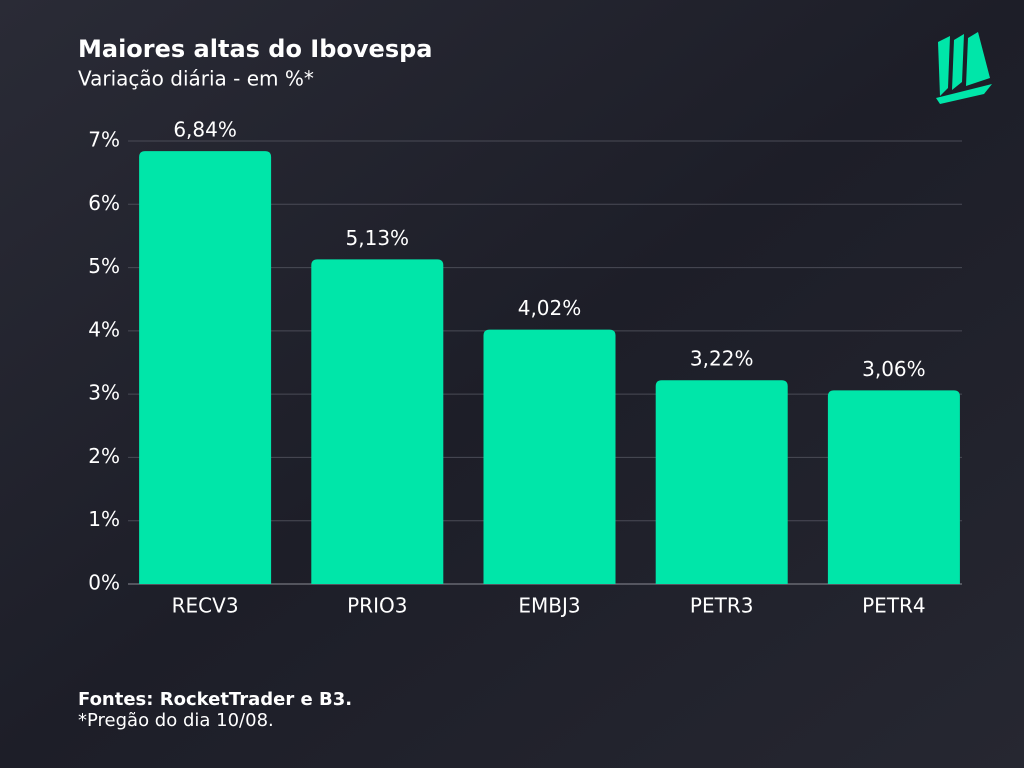  What do you see at coordinates (377, 606) in the screenshot?
I see `x-tick-label: PRIO3` at bounding box center [377, 606].